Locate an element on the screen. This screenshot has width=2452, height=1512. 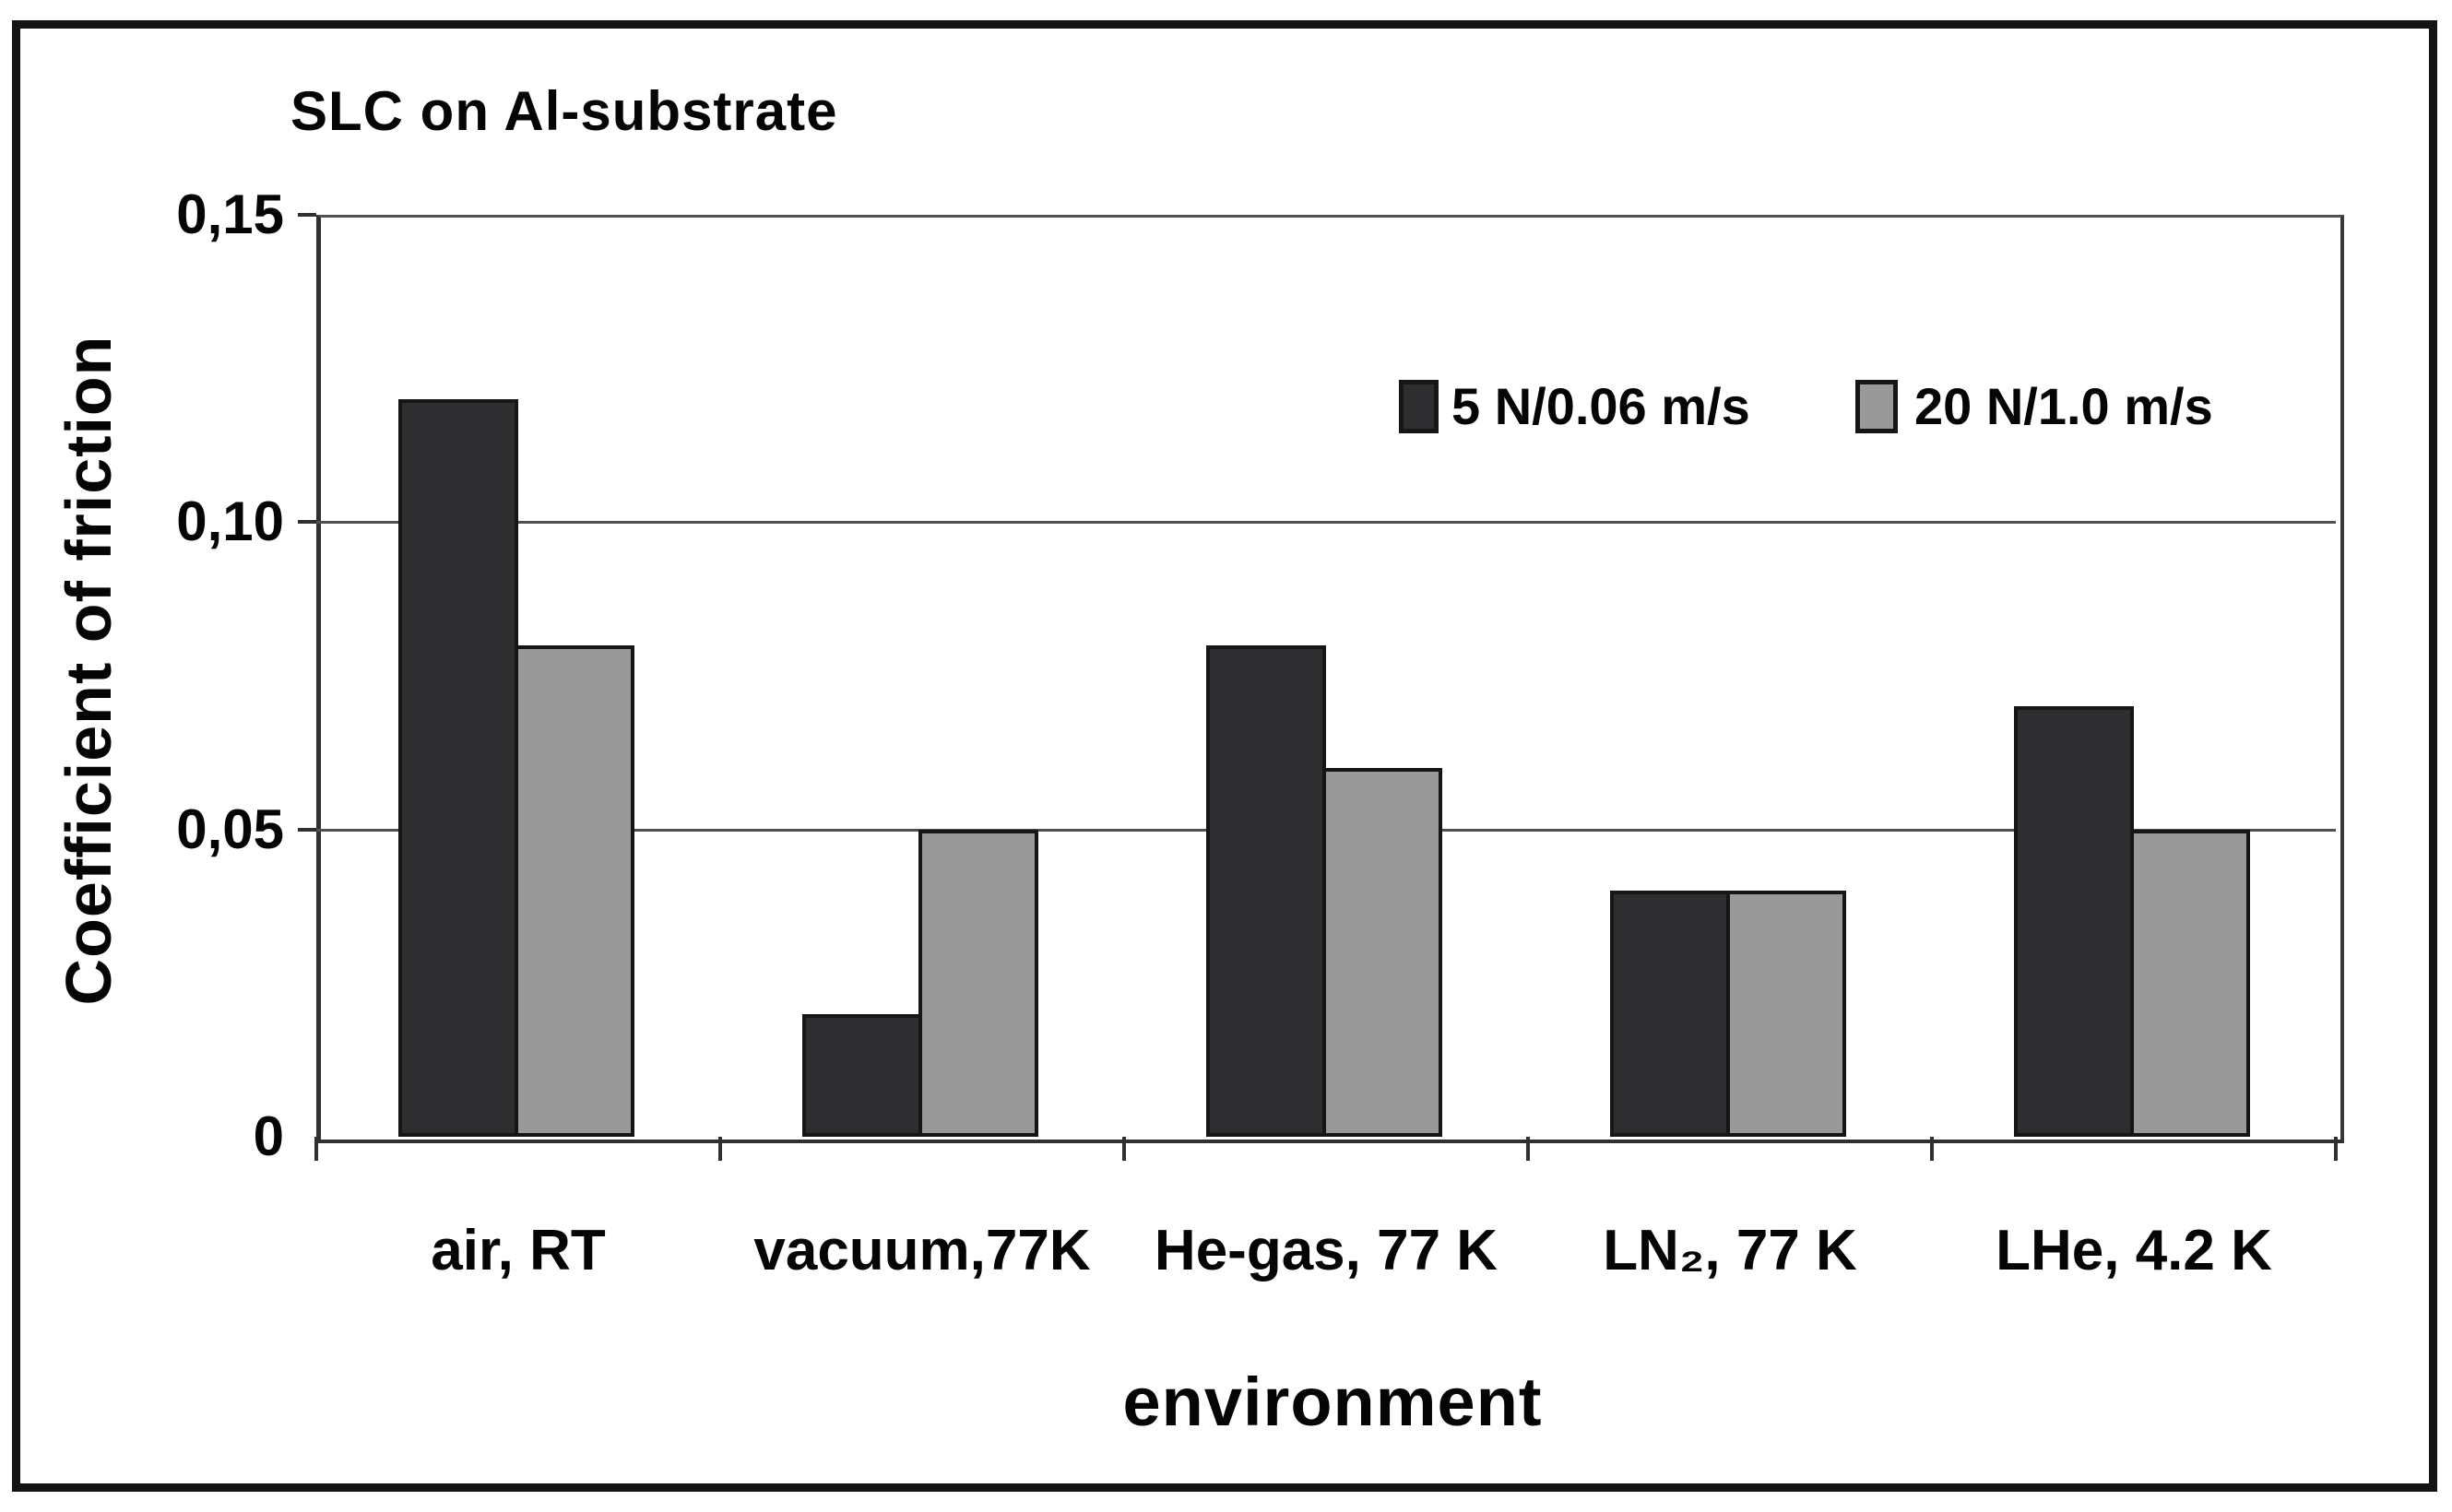
x-axis-title: environment is located at coordinates (1332, 1402).